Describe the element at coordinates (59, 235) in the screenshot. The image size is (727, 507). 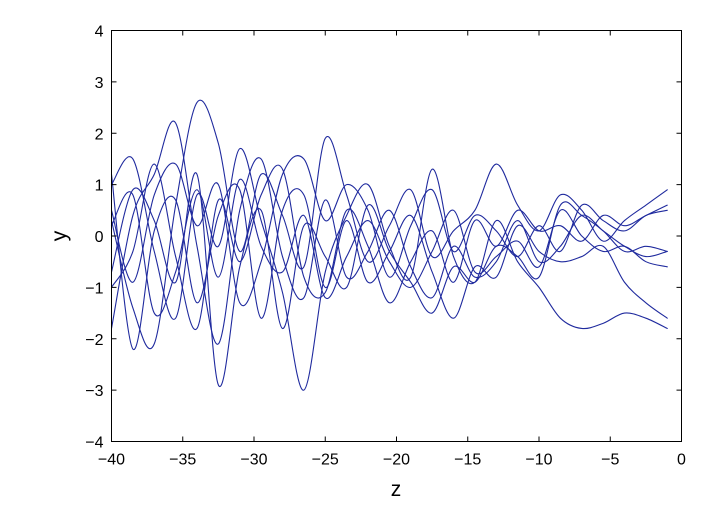
I see `y-axis-label: y` at that location.